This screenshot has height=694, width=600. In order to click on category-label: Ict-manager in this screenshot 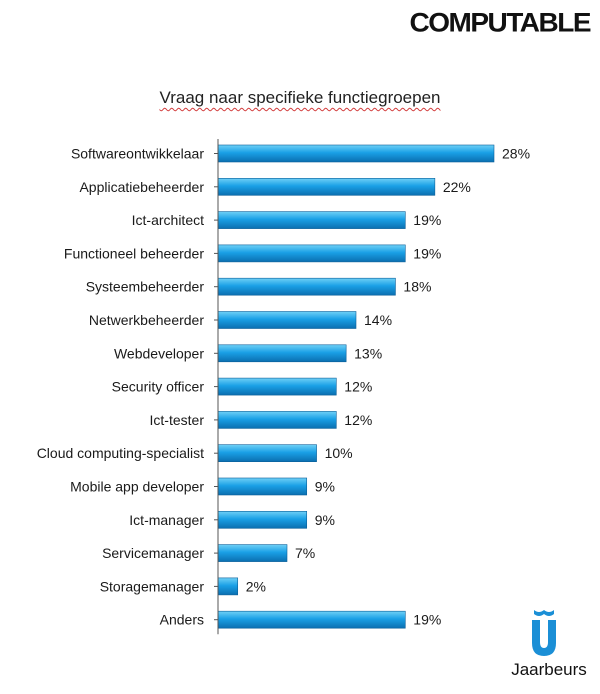, I will do `click(166, 520)`.